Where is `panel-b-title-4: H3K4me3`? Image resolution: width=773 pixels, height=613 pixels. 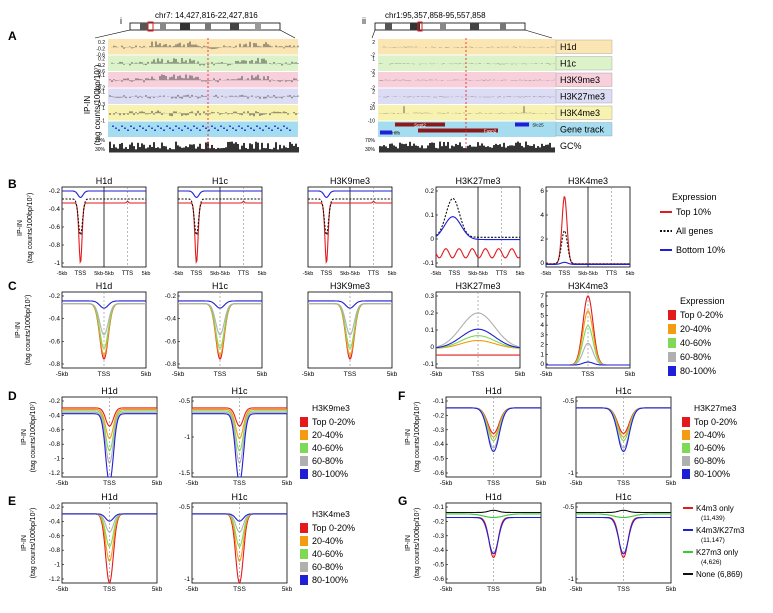 panel-b-title-4: H3K4me3 is located at coordinates (588, 181).